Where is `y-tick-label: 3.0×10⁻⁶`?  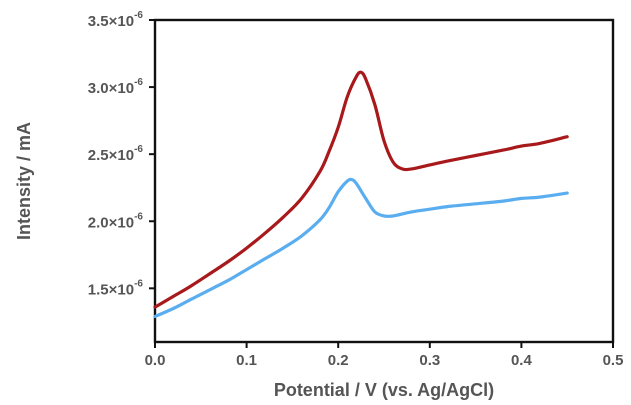
y-tick-label: 3.0×10⁻⁶ is located at coordinates (116, 87).